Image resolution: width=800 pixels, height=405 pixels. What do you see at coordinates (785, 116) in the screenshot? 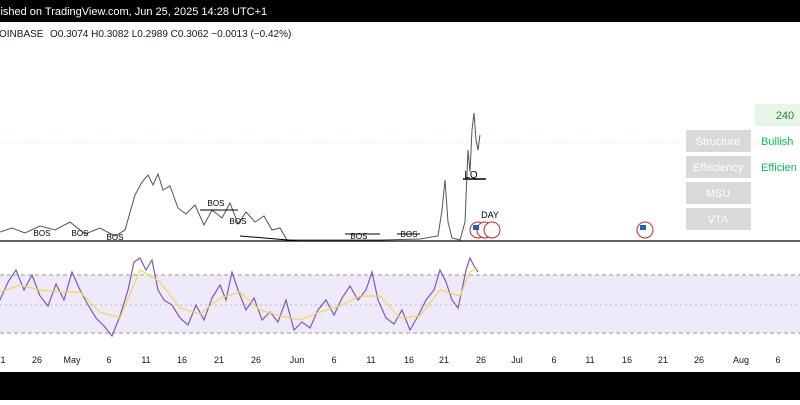
I see `timeframe-text: 240` at bounding box center [785, 116].